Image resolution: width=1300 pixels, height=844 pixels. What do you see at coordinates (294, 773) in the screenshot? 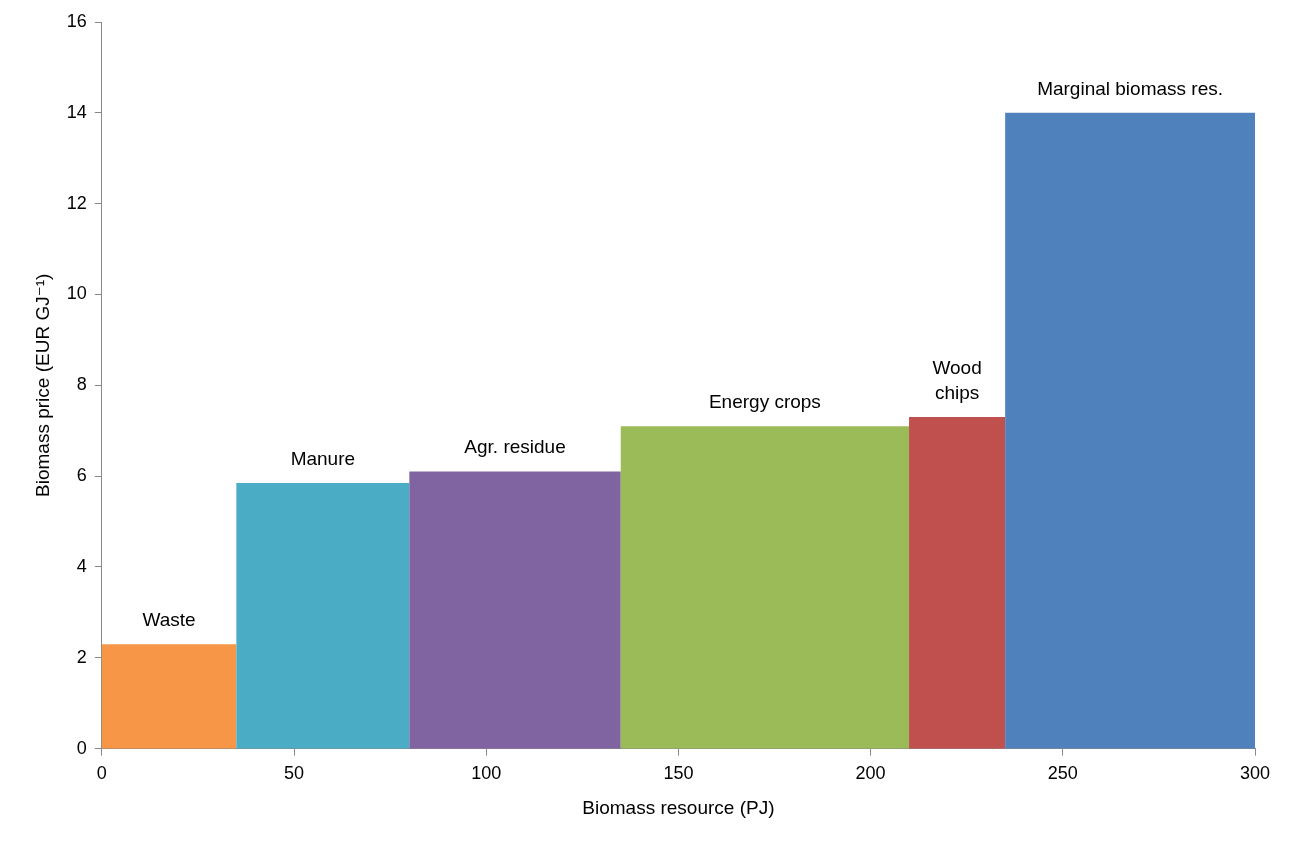
I see `x-tick-label: 50` at bounding box center [294, 773].